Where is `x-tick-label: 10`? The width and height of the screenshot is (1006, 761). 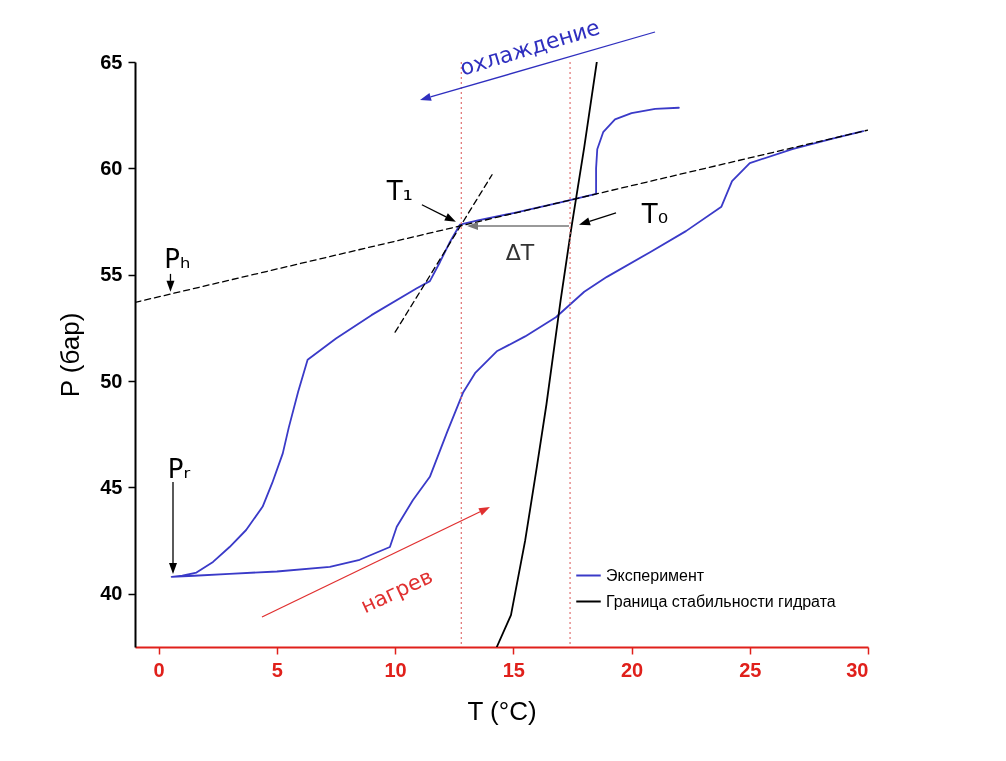 x-tick-label: 10 is located at coordinates (395, 669).